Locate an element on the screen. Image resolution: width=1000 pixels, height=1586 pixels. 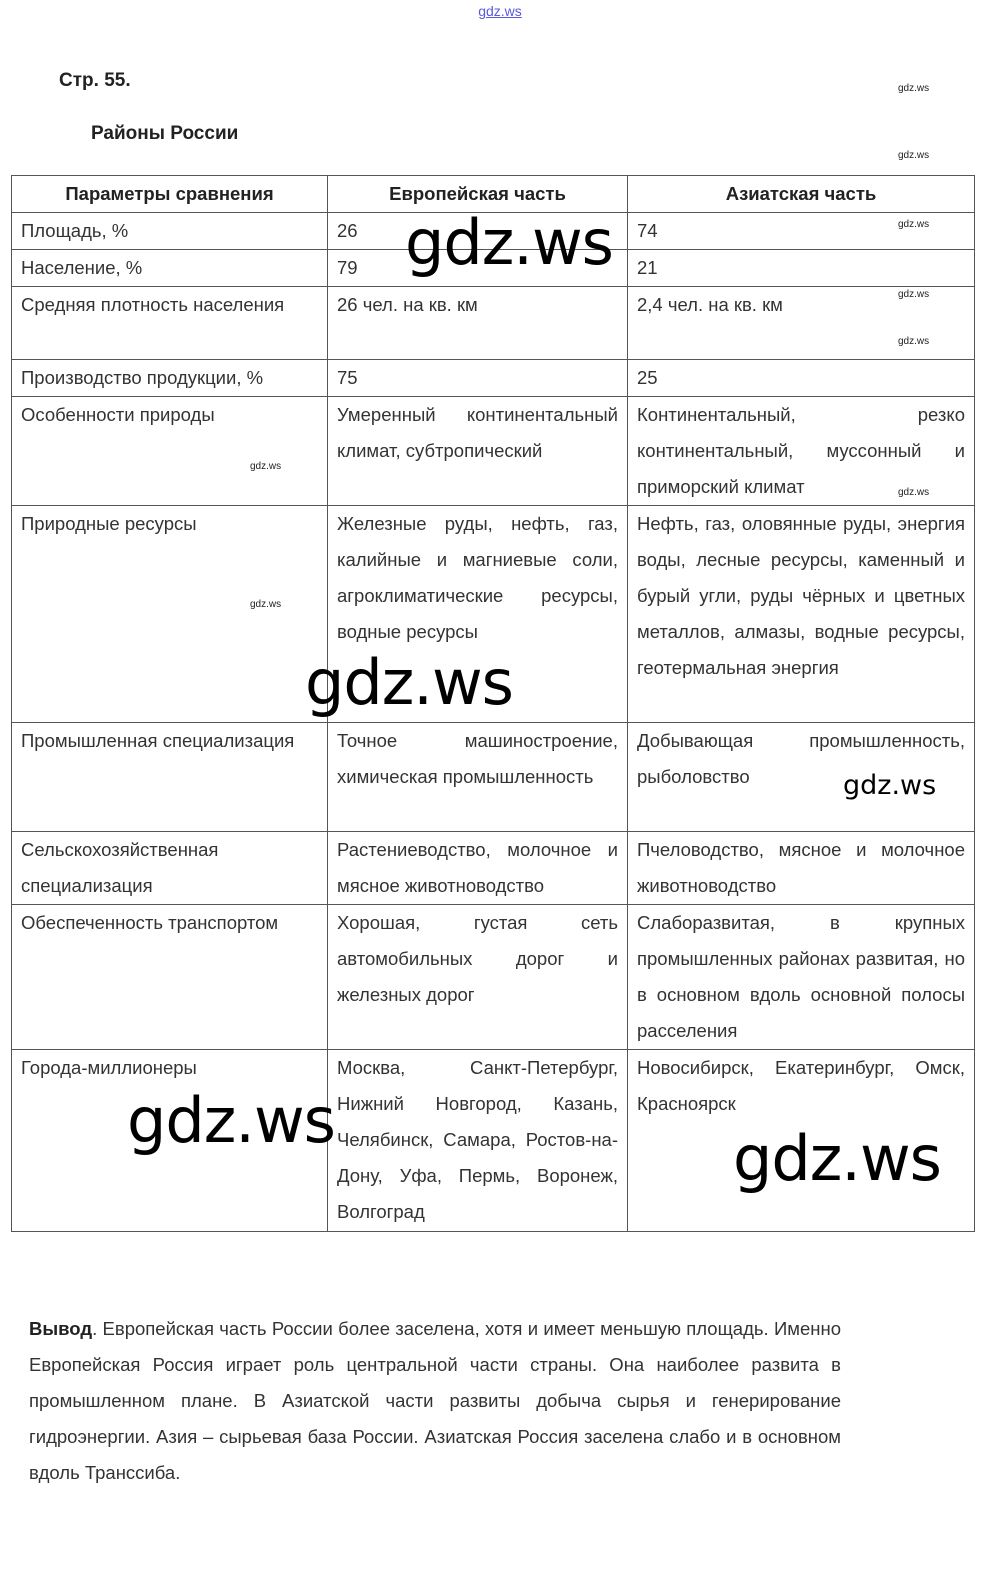
param-cell: Средняя плотность населения is located at coordinates (169, 323).